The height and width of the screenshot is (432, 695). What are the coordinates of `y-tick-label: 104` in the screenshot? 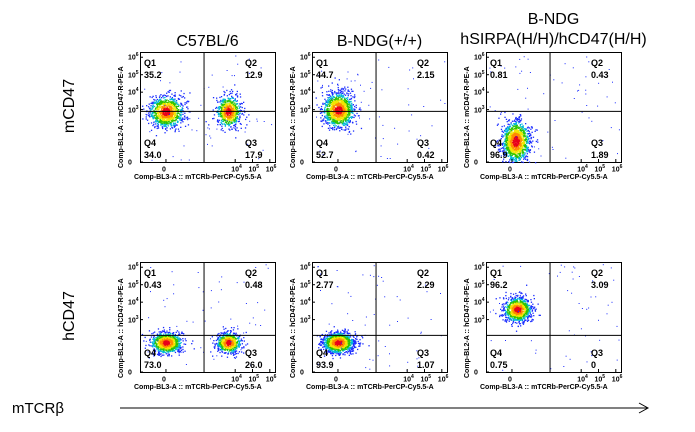 It's located at (479, 91).